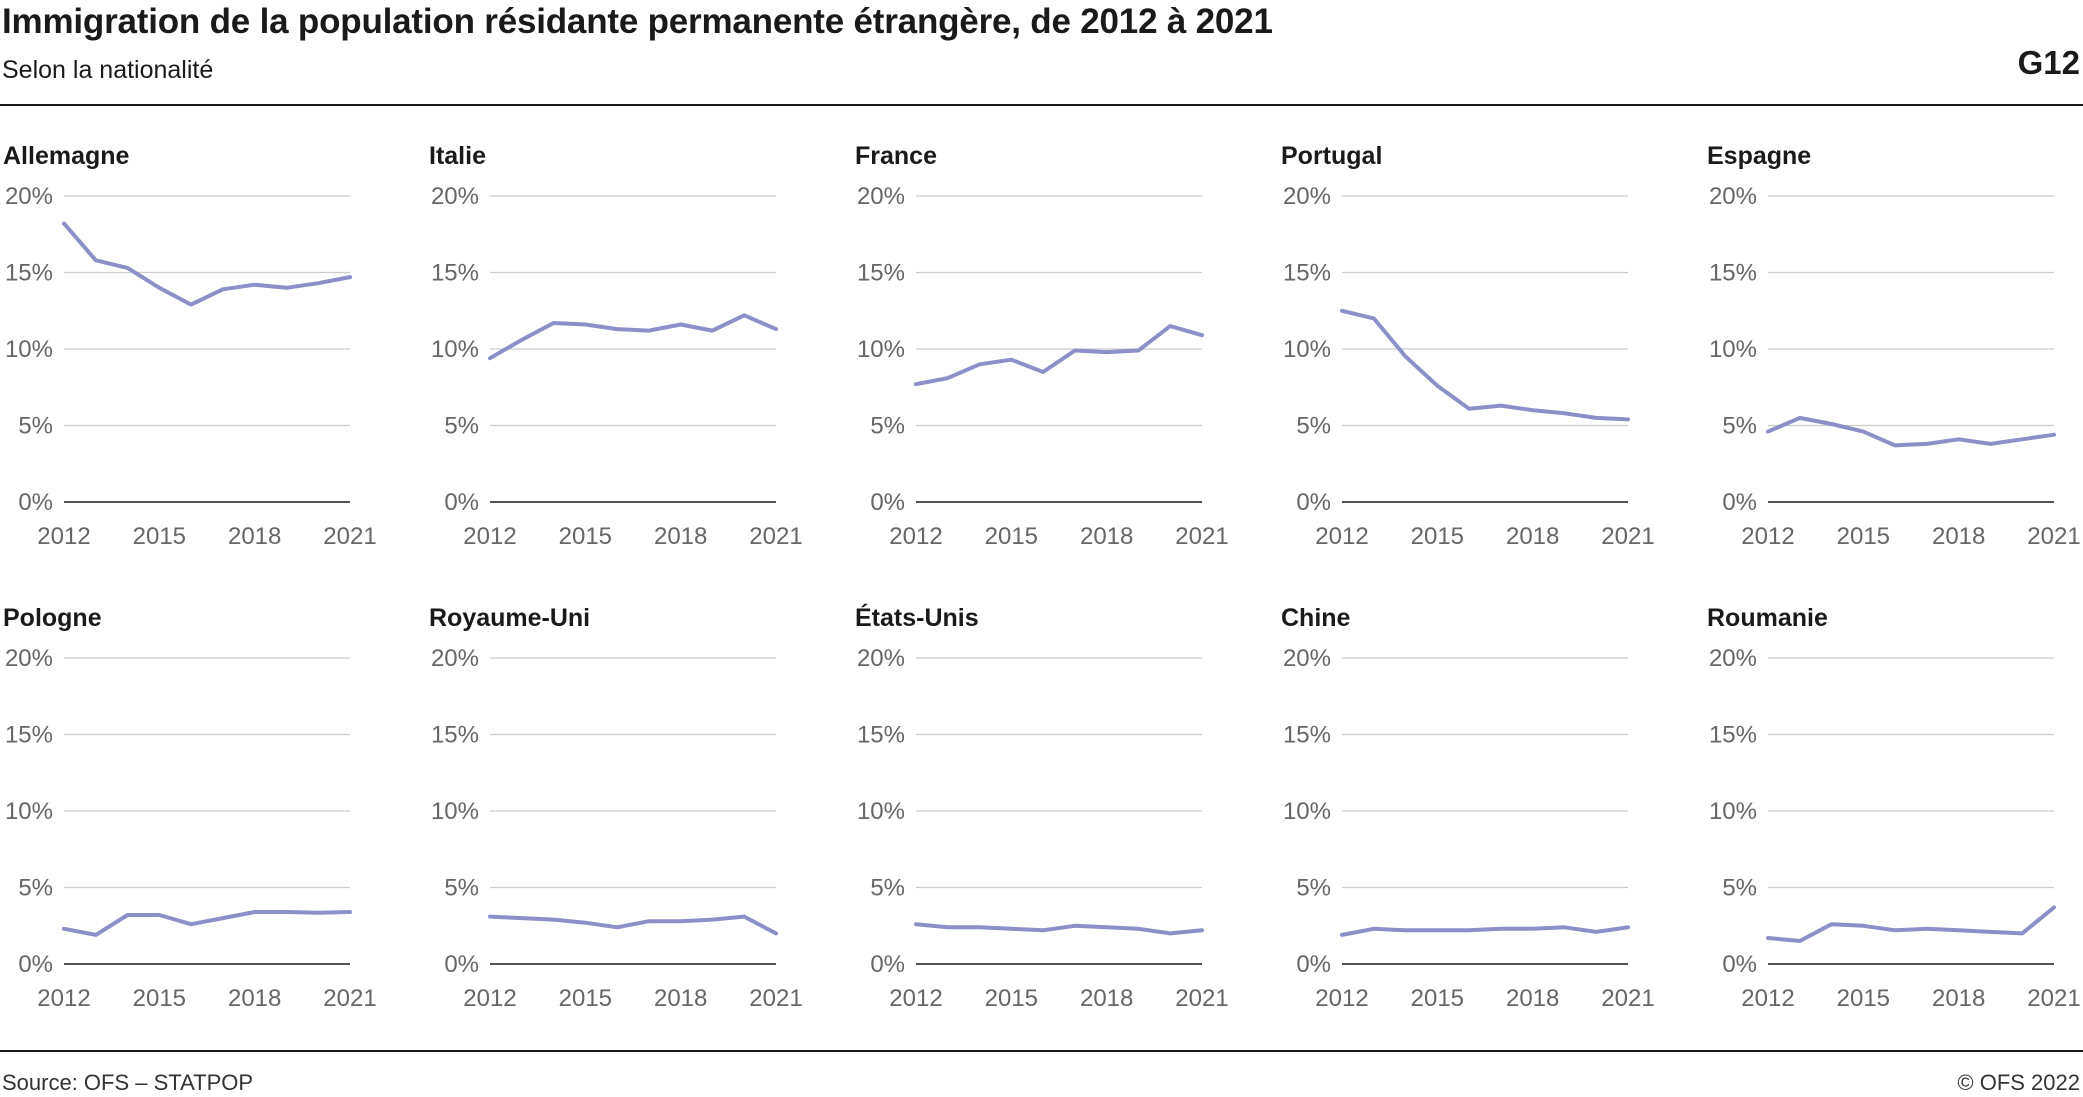 Image resolution: width=2083 pixels, height=1097 pixels. Describe the element at coordinates (2048, 62) in the screenshot. I see `chart-id: G12` at that location.